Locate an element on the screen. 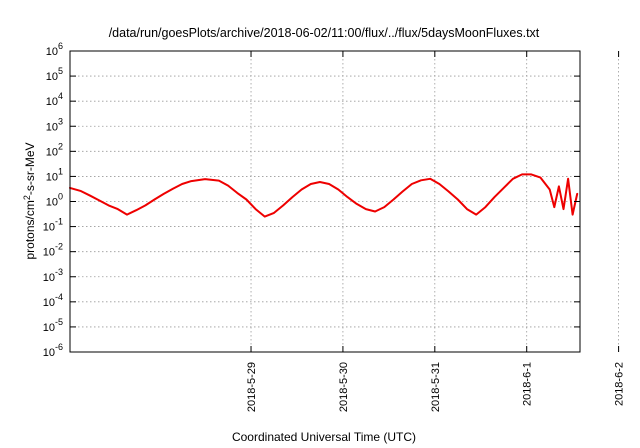  y-tick-label: 10⁻⁴ is located at coordinates (53, 300).